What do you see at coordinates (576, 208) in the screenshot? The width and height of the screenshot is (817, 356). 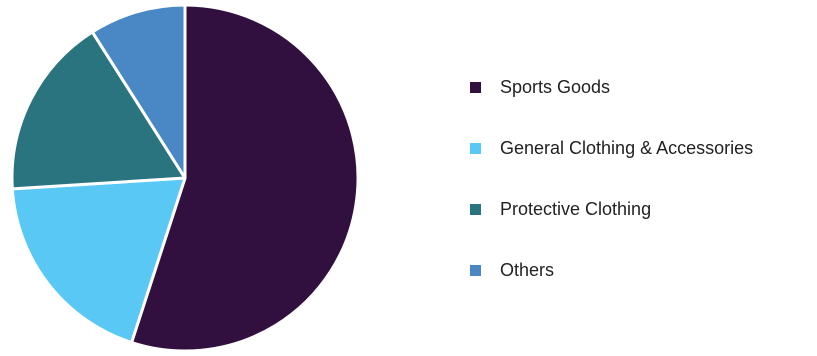 I see `legend-label-protective-clothing: Protective Clothing` at bounding box center [576, 208].